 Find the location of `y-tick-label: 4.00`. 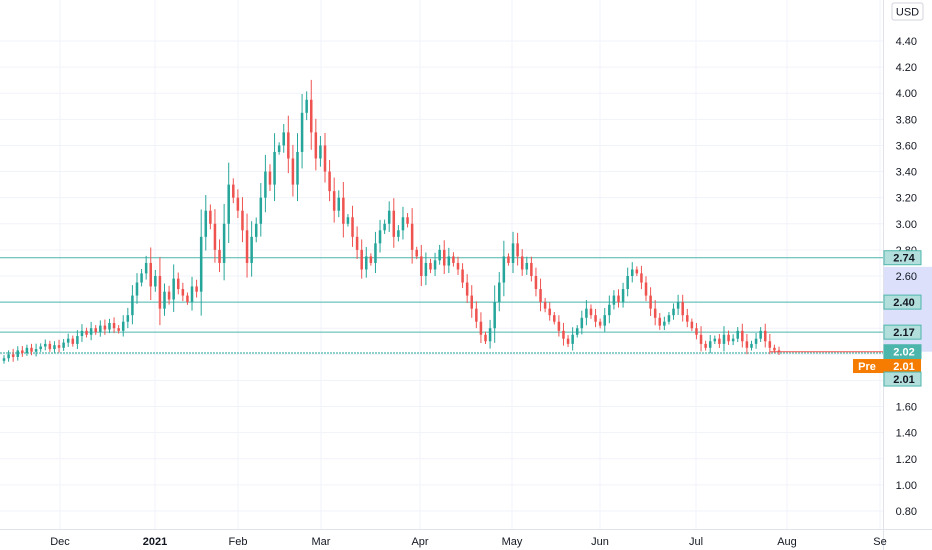

y-tick-label: 4.00 is located at coordinates (906, 94).